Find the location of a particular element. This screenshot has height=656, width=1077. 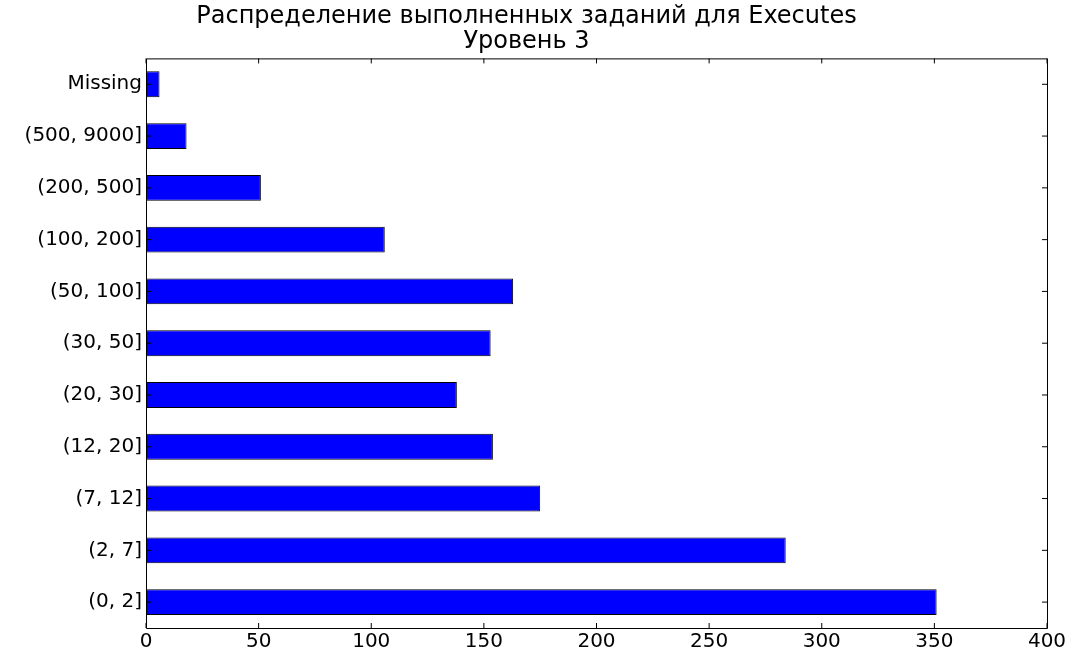

y-tick-label: (7, 12] is located at coordinates (108, 496).